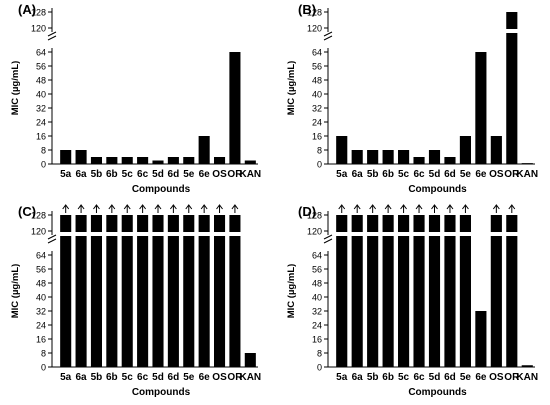  Describe the element at coordinates (388, 157) in the screenshot. I see `bar-6b` at that location.